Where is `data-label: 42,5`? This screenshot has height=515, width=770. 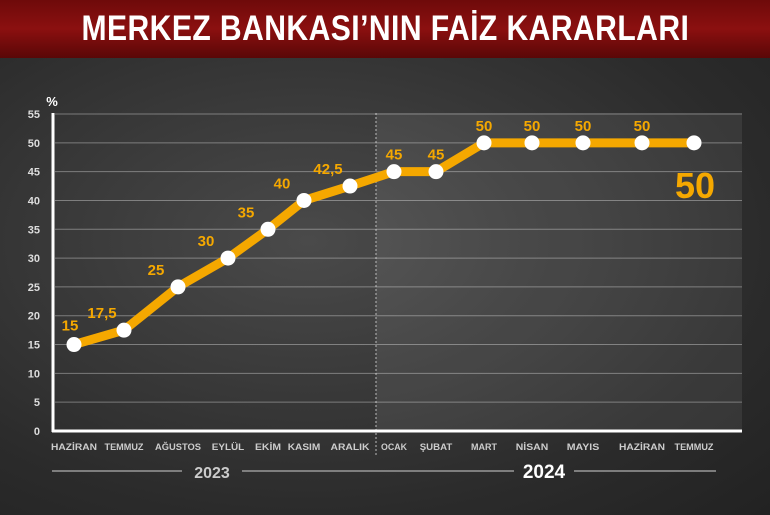 data-label: 42,5 is located at coordinates (327, 169).